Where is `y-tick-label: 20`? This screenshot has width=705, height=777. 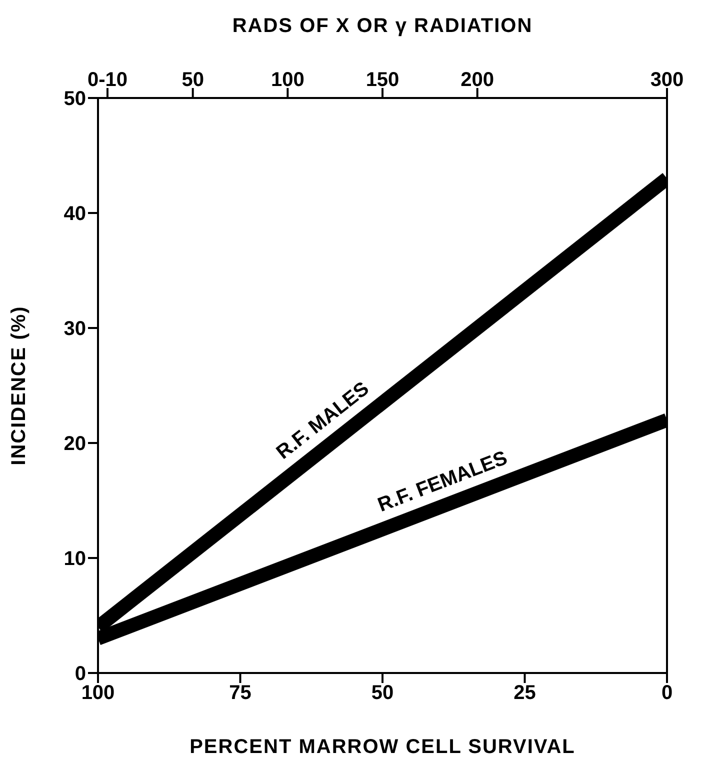
y-tick-label: 20 is located at coordinates (75, 444).